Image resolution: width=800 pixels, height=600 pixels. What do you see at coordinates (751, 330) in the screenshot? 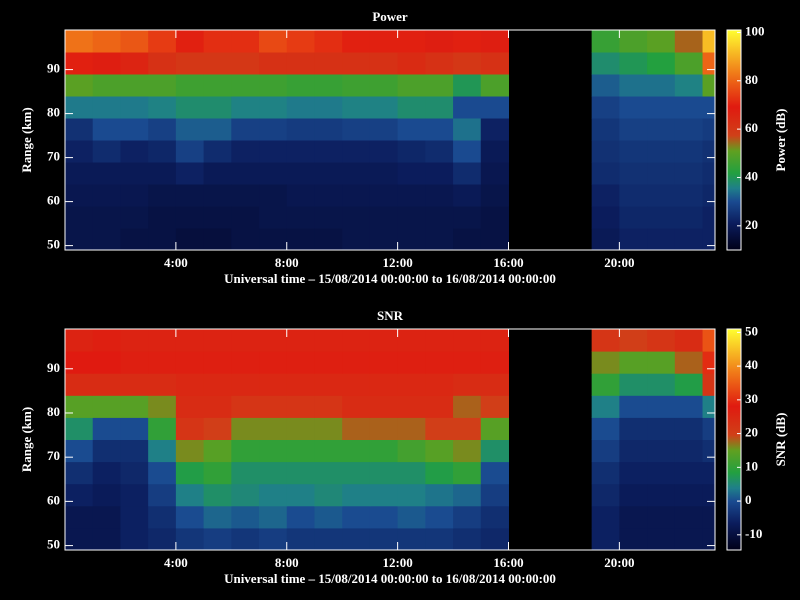
I see `colorbar-tick-label: 50` at bounding box center [751, 330].